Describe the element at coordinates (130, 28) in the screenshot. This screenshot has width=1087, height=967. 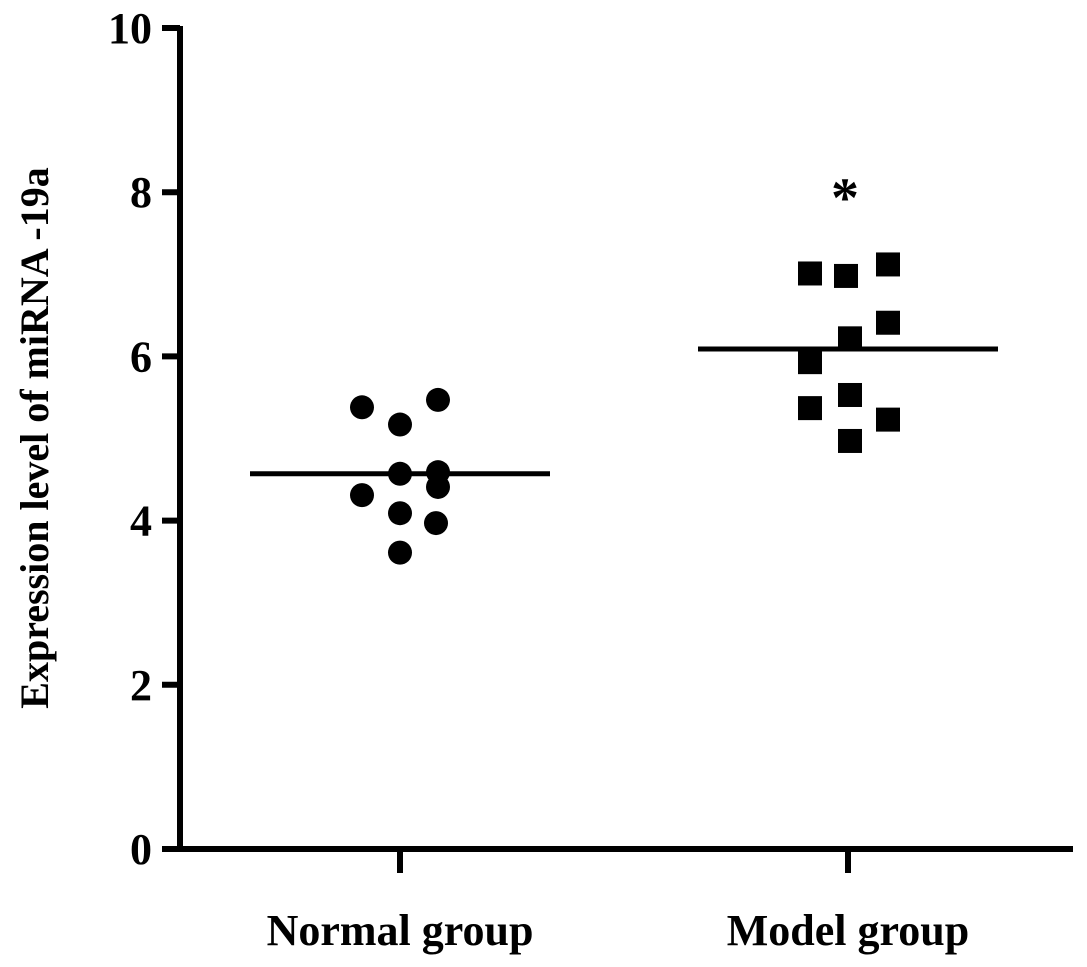
I see `y-tick-label: 10` at that location.